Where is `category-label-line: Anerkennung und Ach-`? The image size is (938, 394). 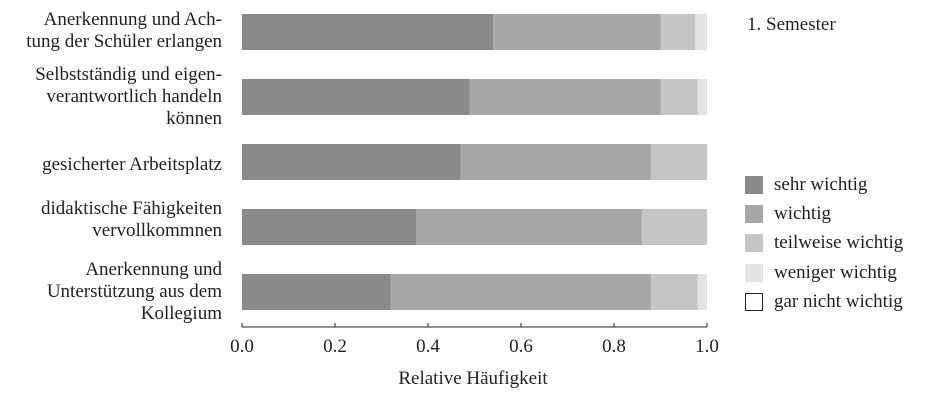 category-label-line: Anerkennung und Ach- is located at coordinates (132, 19).